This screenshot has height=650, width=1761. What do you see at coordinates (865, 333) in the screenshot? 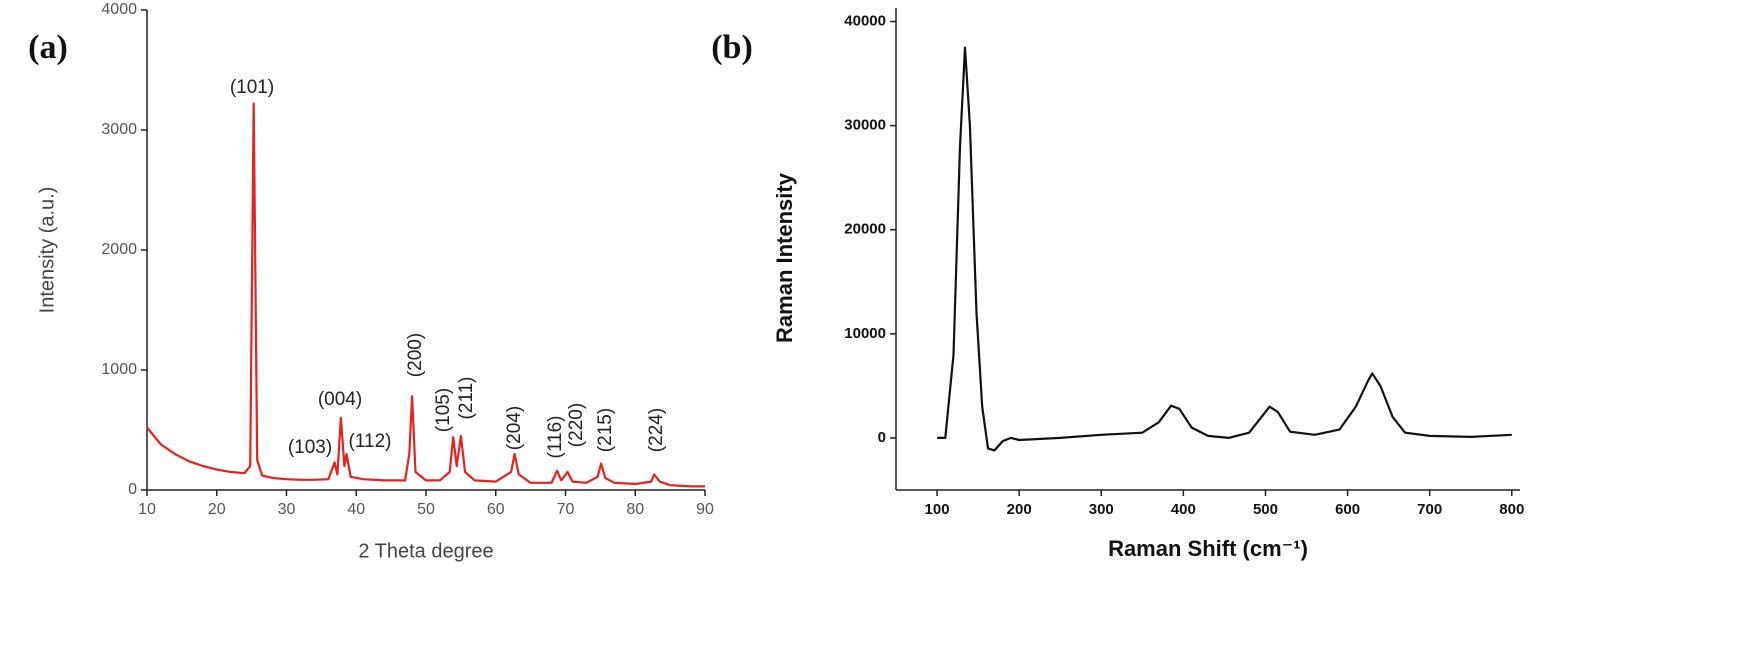
I see `y-tick-label: 10000` at bounding box center [865, 333].